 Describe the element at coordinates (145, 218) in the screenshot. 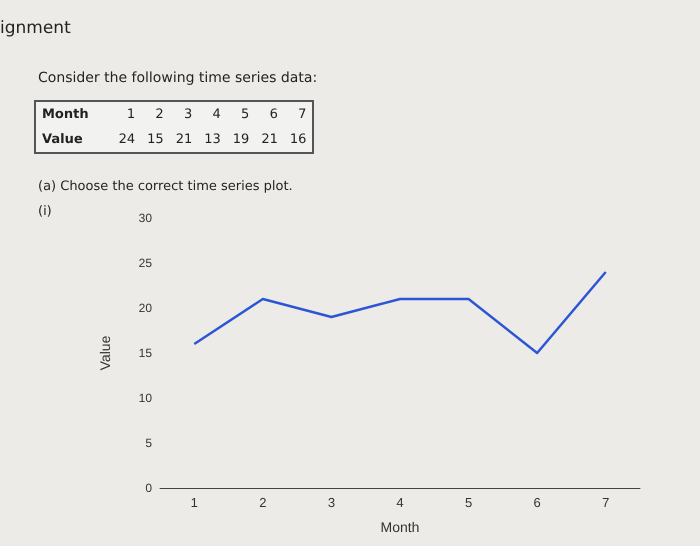

I see `y-tick-label: 30` at that location.